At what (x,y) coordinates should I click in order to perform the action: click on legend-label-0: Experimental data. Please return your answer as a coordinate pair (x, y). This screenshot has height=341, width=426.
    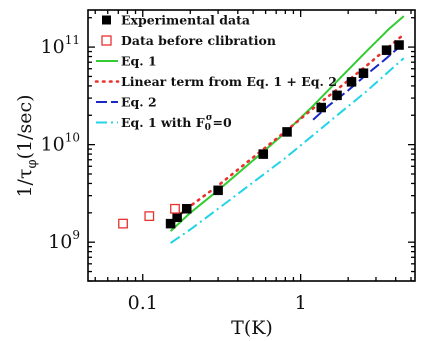
    Looking at the image, I should click on (185, 20).